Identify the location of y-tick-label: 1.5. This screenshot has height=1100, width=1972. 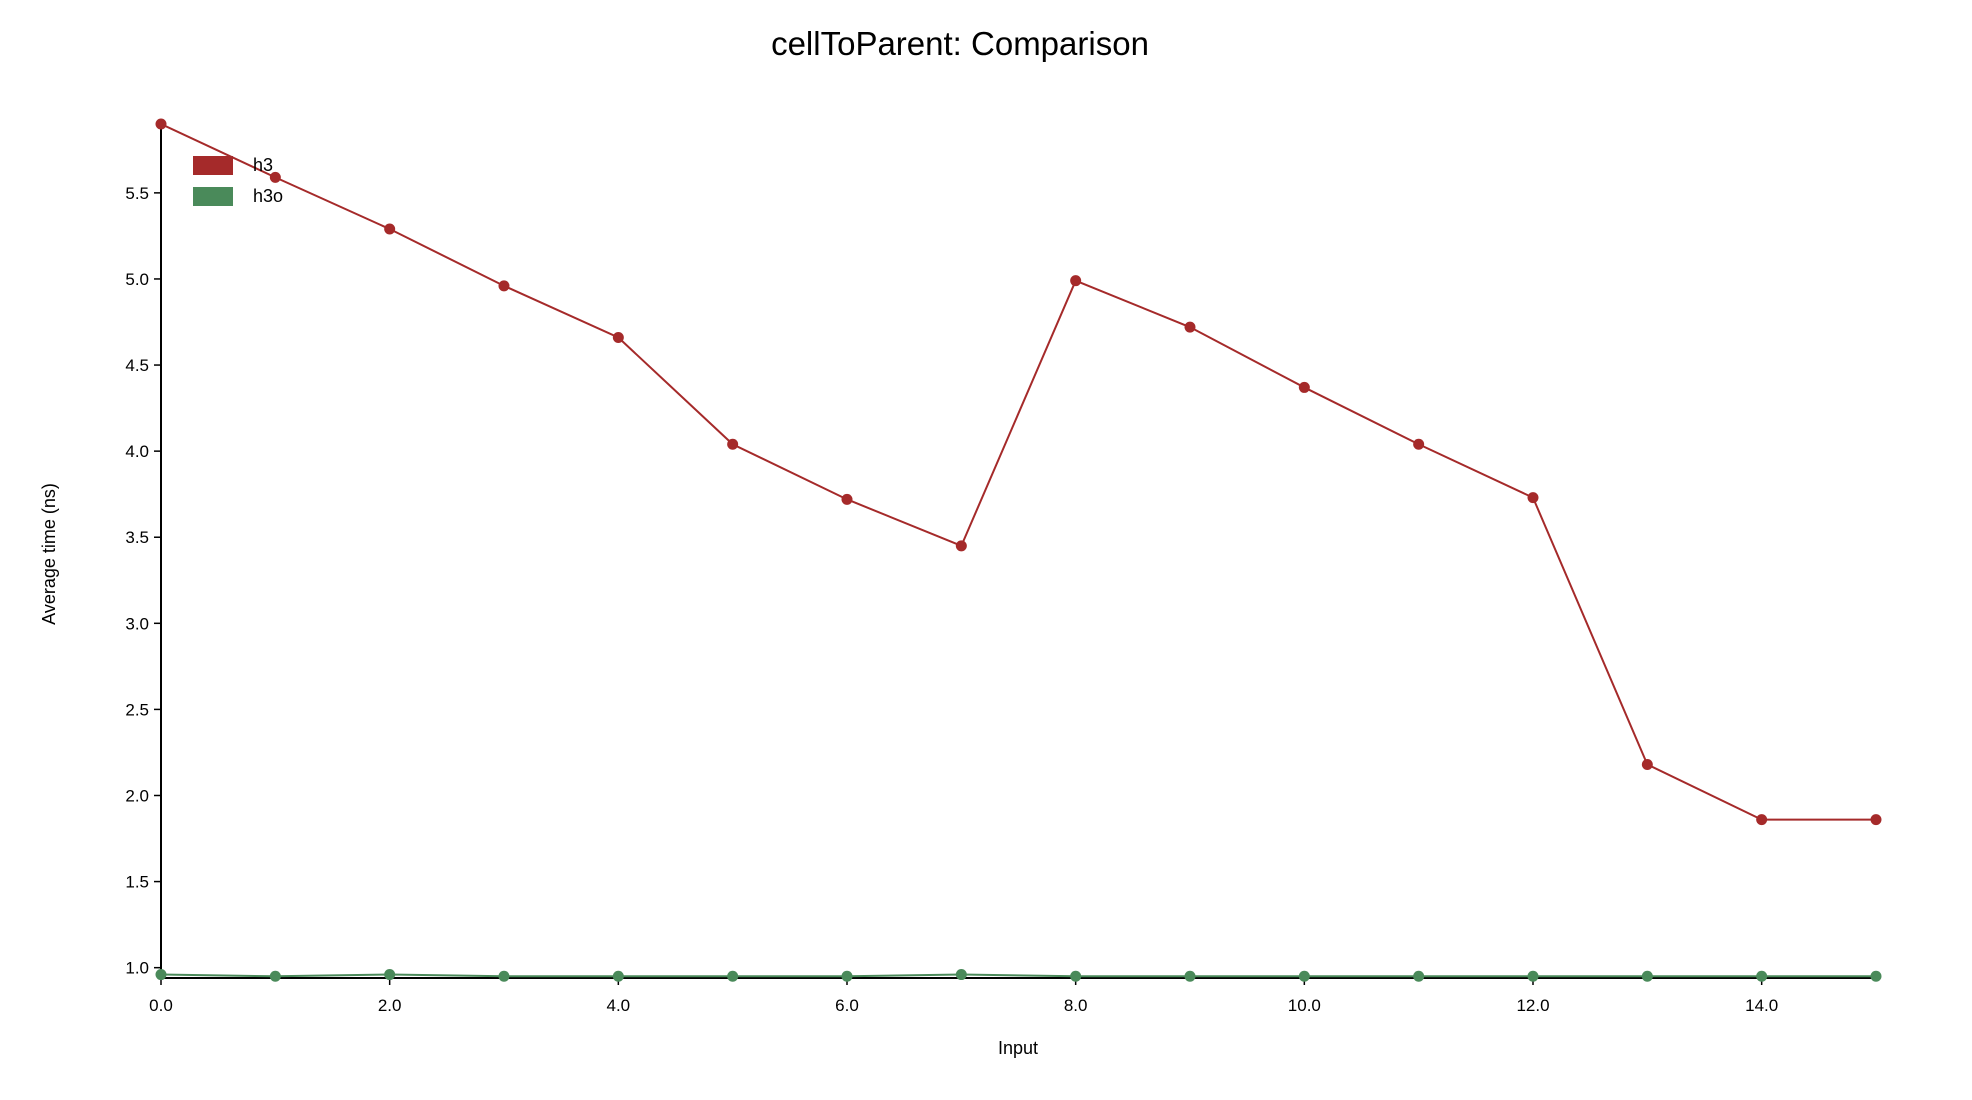
(137, 882).